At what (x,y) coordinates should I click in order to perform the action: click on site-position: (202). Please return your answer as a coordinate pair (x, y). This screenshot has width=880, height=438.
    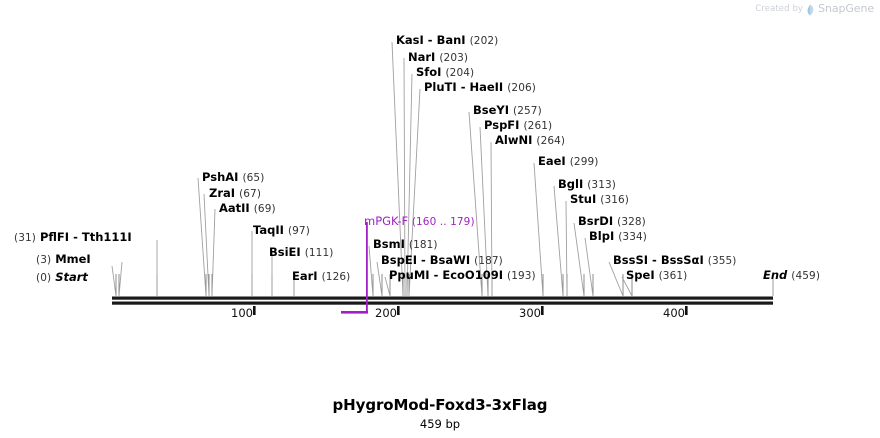
    Looking at the image, I should click on (484, 41).